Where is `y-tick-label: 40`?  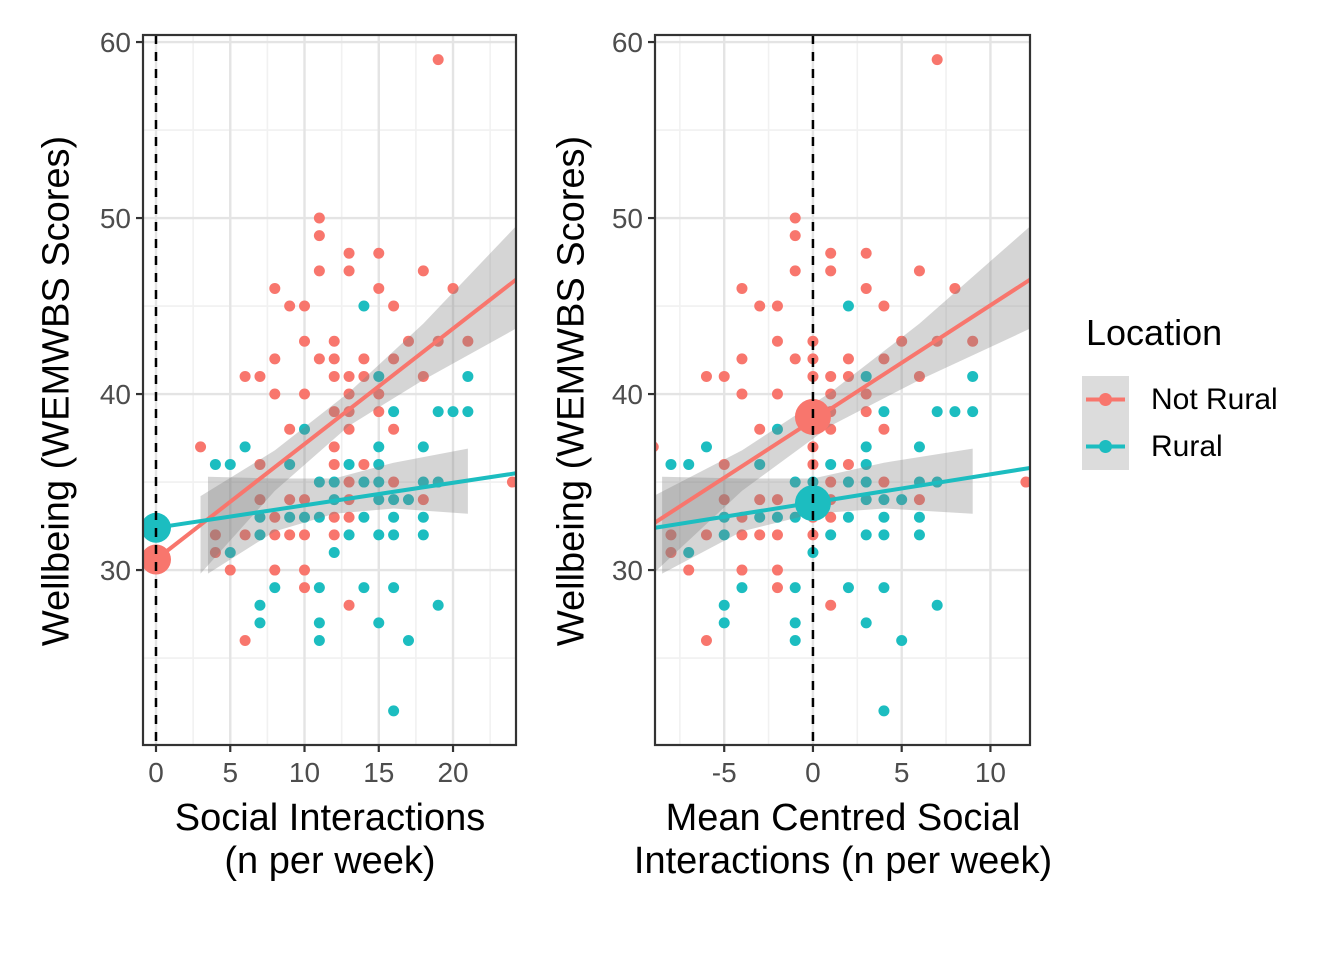
y-tick-label: 40 is located at coordinates (627, 394).